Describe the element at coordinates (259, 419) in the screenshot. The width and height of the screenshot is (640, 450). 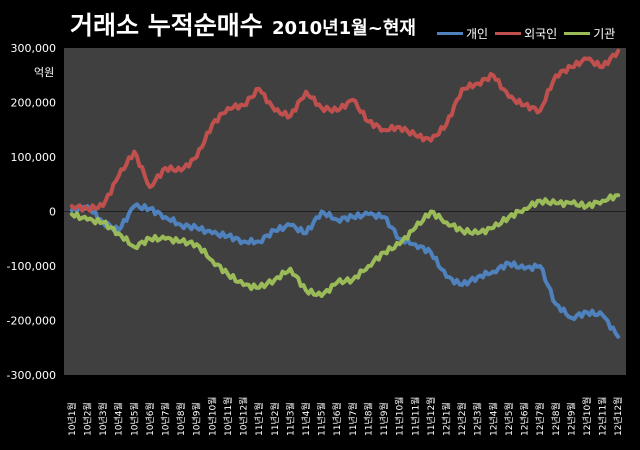
I see `x-tick-label: 11년1월` at that location.